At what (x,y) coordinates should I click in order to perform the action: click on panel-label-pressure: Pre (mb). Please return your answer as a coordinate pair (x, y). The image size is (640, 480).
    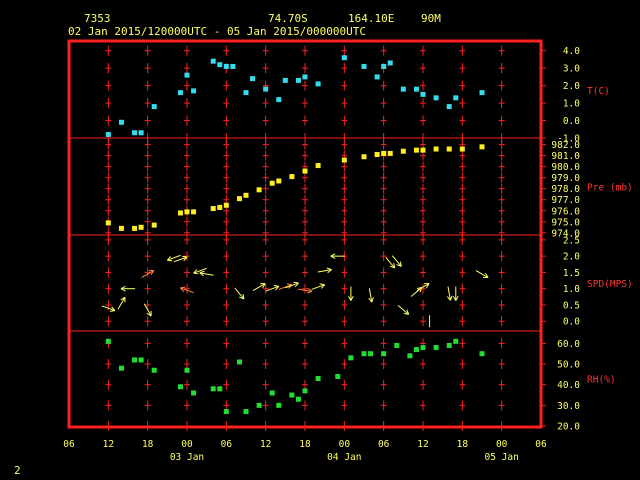
    Looking at the image, I should click on (610, 188).